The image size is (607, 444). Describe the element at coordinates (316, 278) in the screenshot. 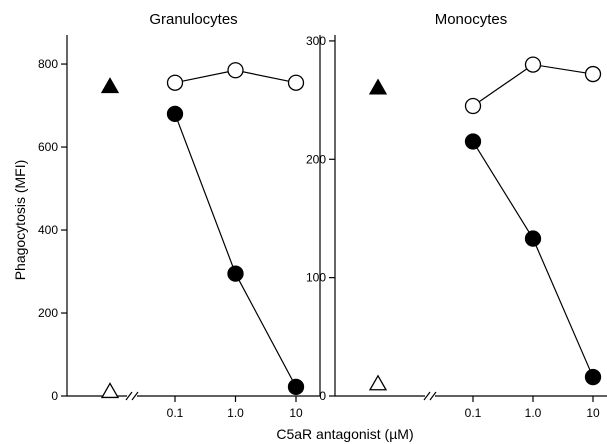

I see `y-tick-label: 100` at that location.